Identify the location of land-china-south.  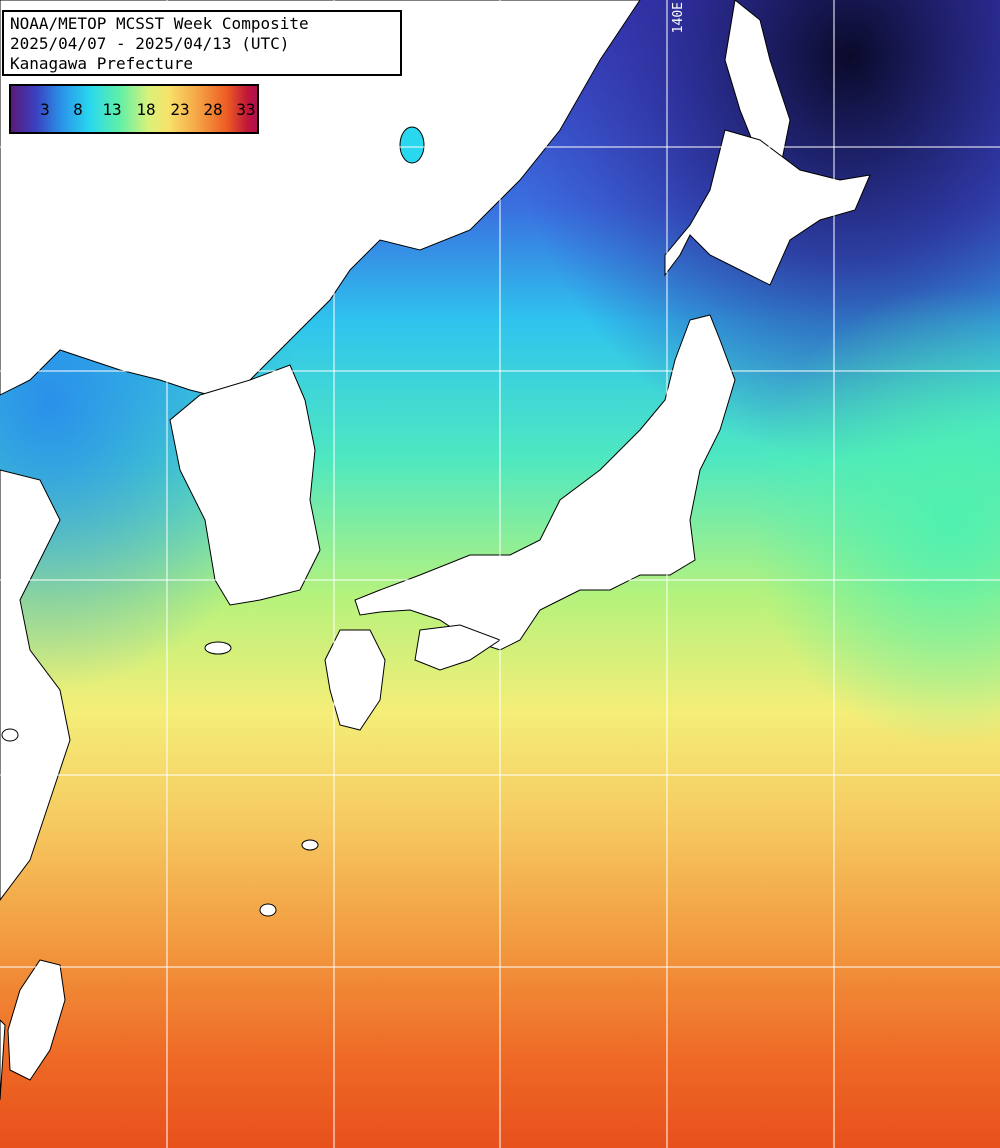
(3, 1060).